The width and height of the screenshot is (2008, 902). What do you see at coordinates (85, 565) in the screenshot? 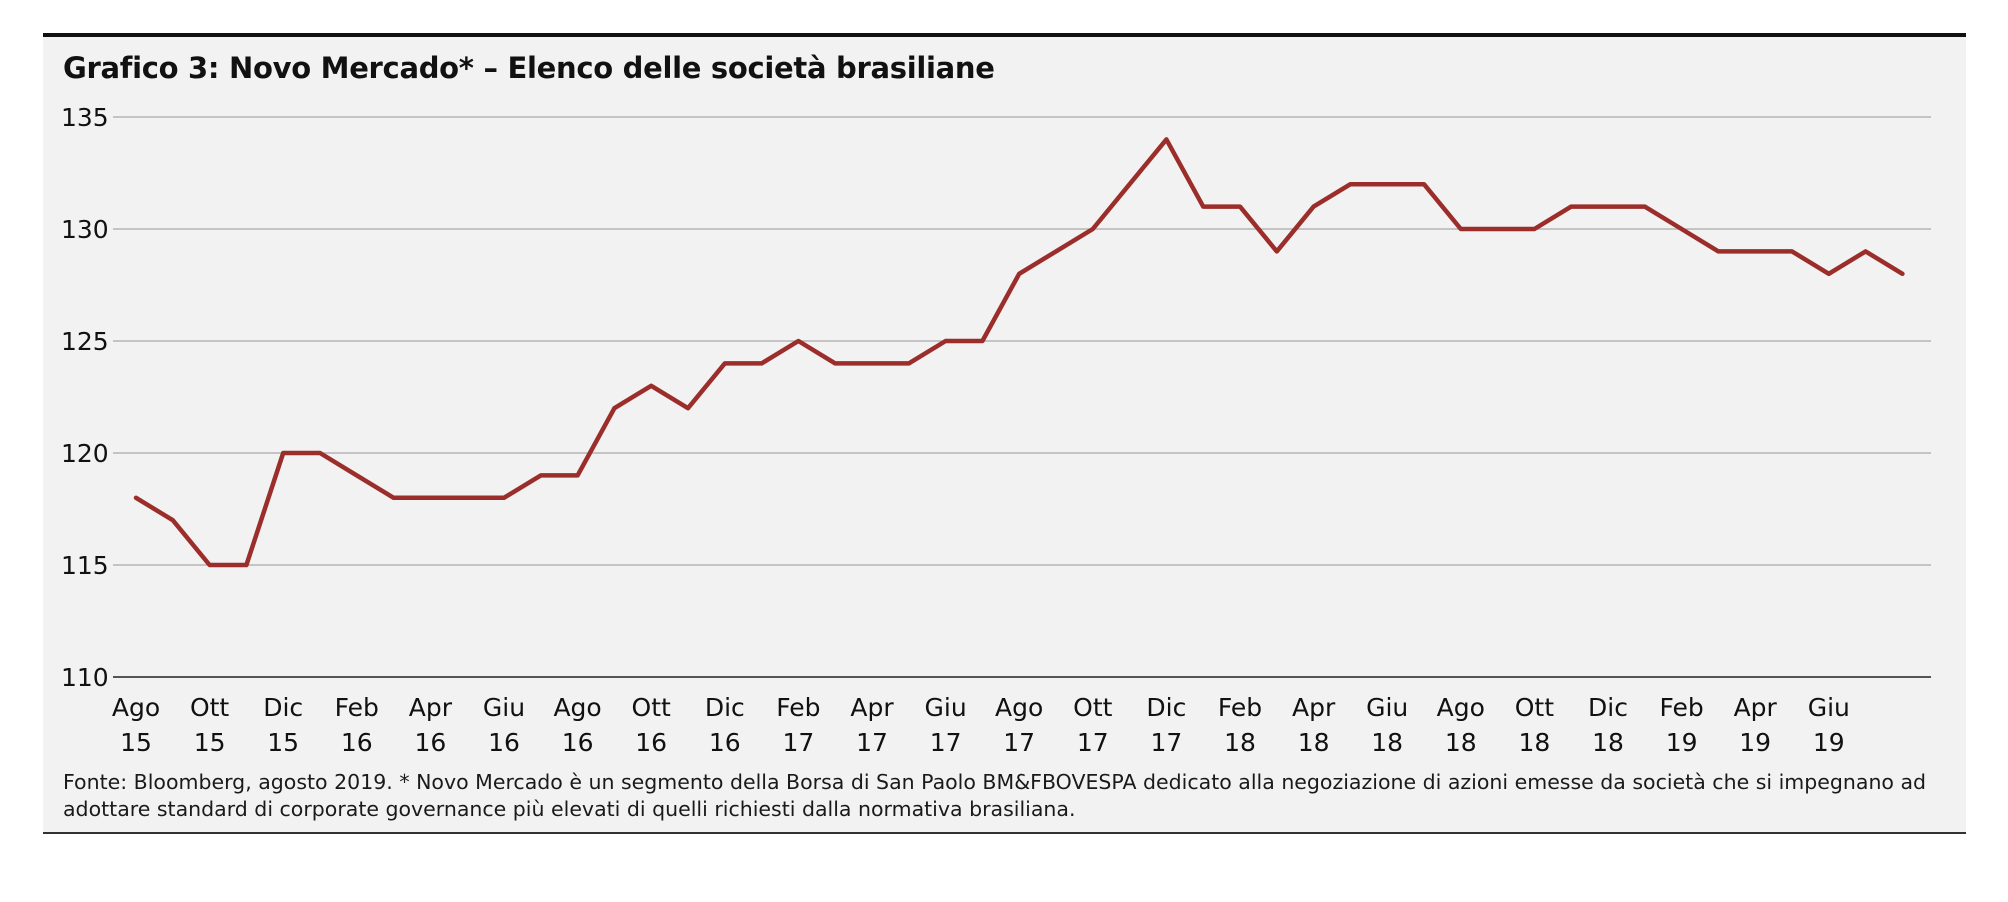
I see `y-tick-label: 115` at bounding box center [85, 565].